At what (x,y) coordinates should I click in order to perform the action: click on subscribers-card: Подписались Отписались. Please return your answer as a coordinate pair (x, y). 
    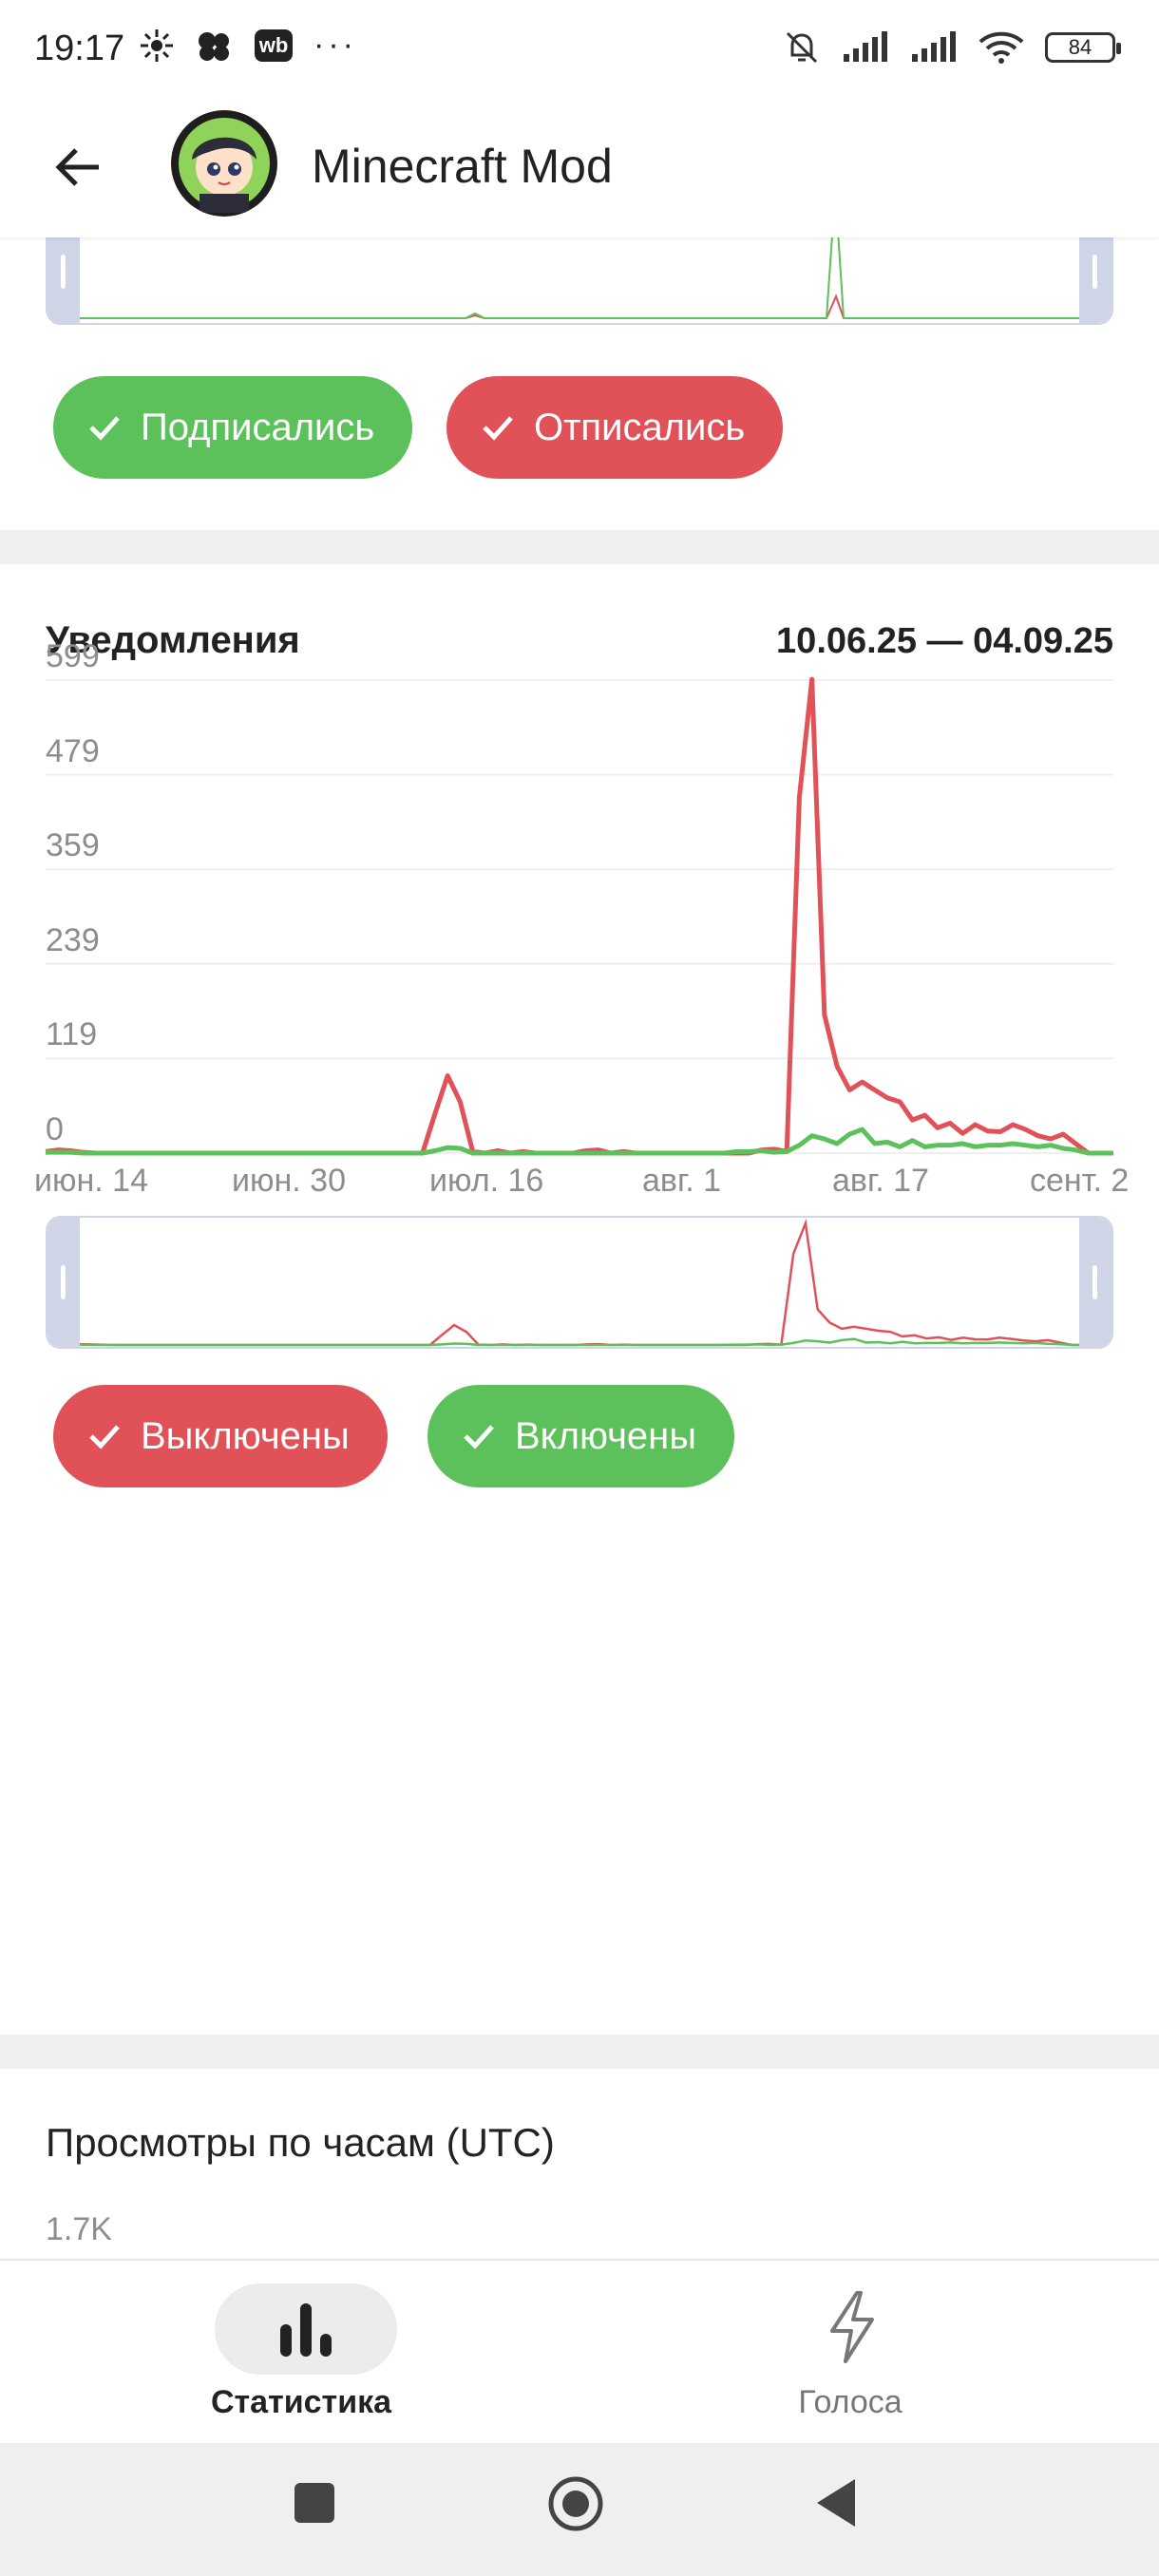
    Looking at the image, I should click on (579, 383).